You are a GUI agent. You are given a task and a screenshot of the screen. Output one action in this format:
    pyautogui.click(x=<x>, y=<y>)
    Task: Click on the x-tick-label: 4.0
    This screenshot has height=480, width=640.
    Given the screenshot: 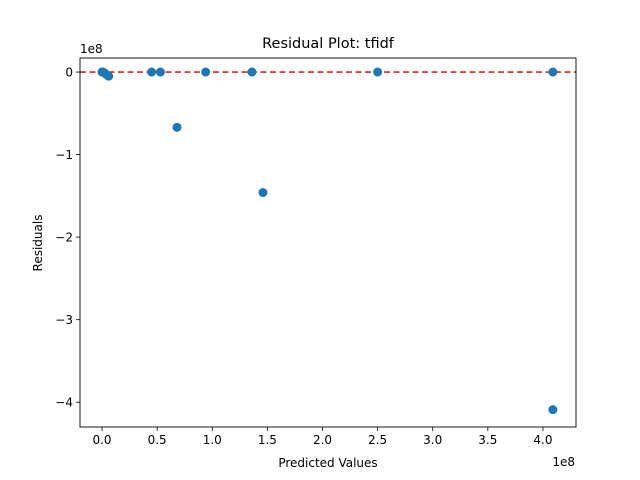 What is the action you would take?
    pyautogui.click(x=542, y=440)
    